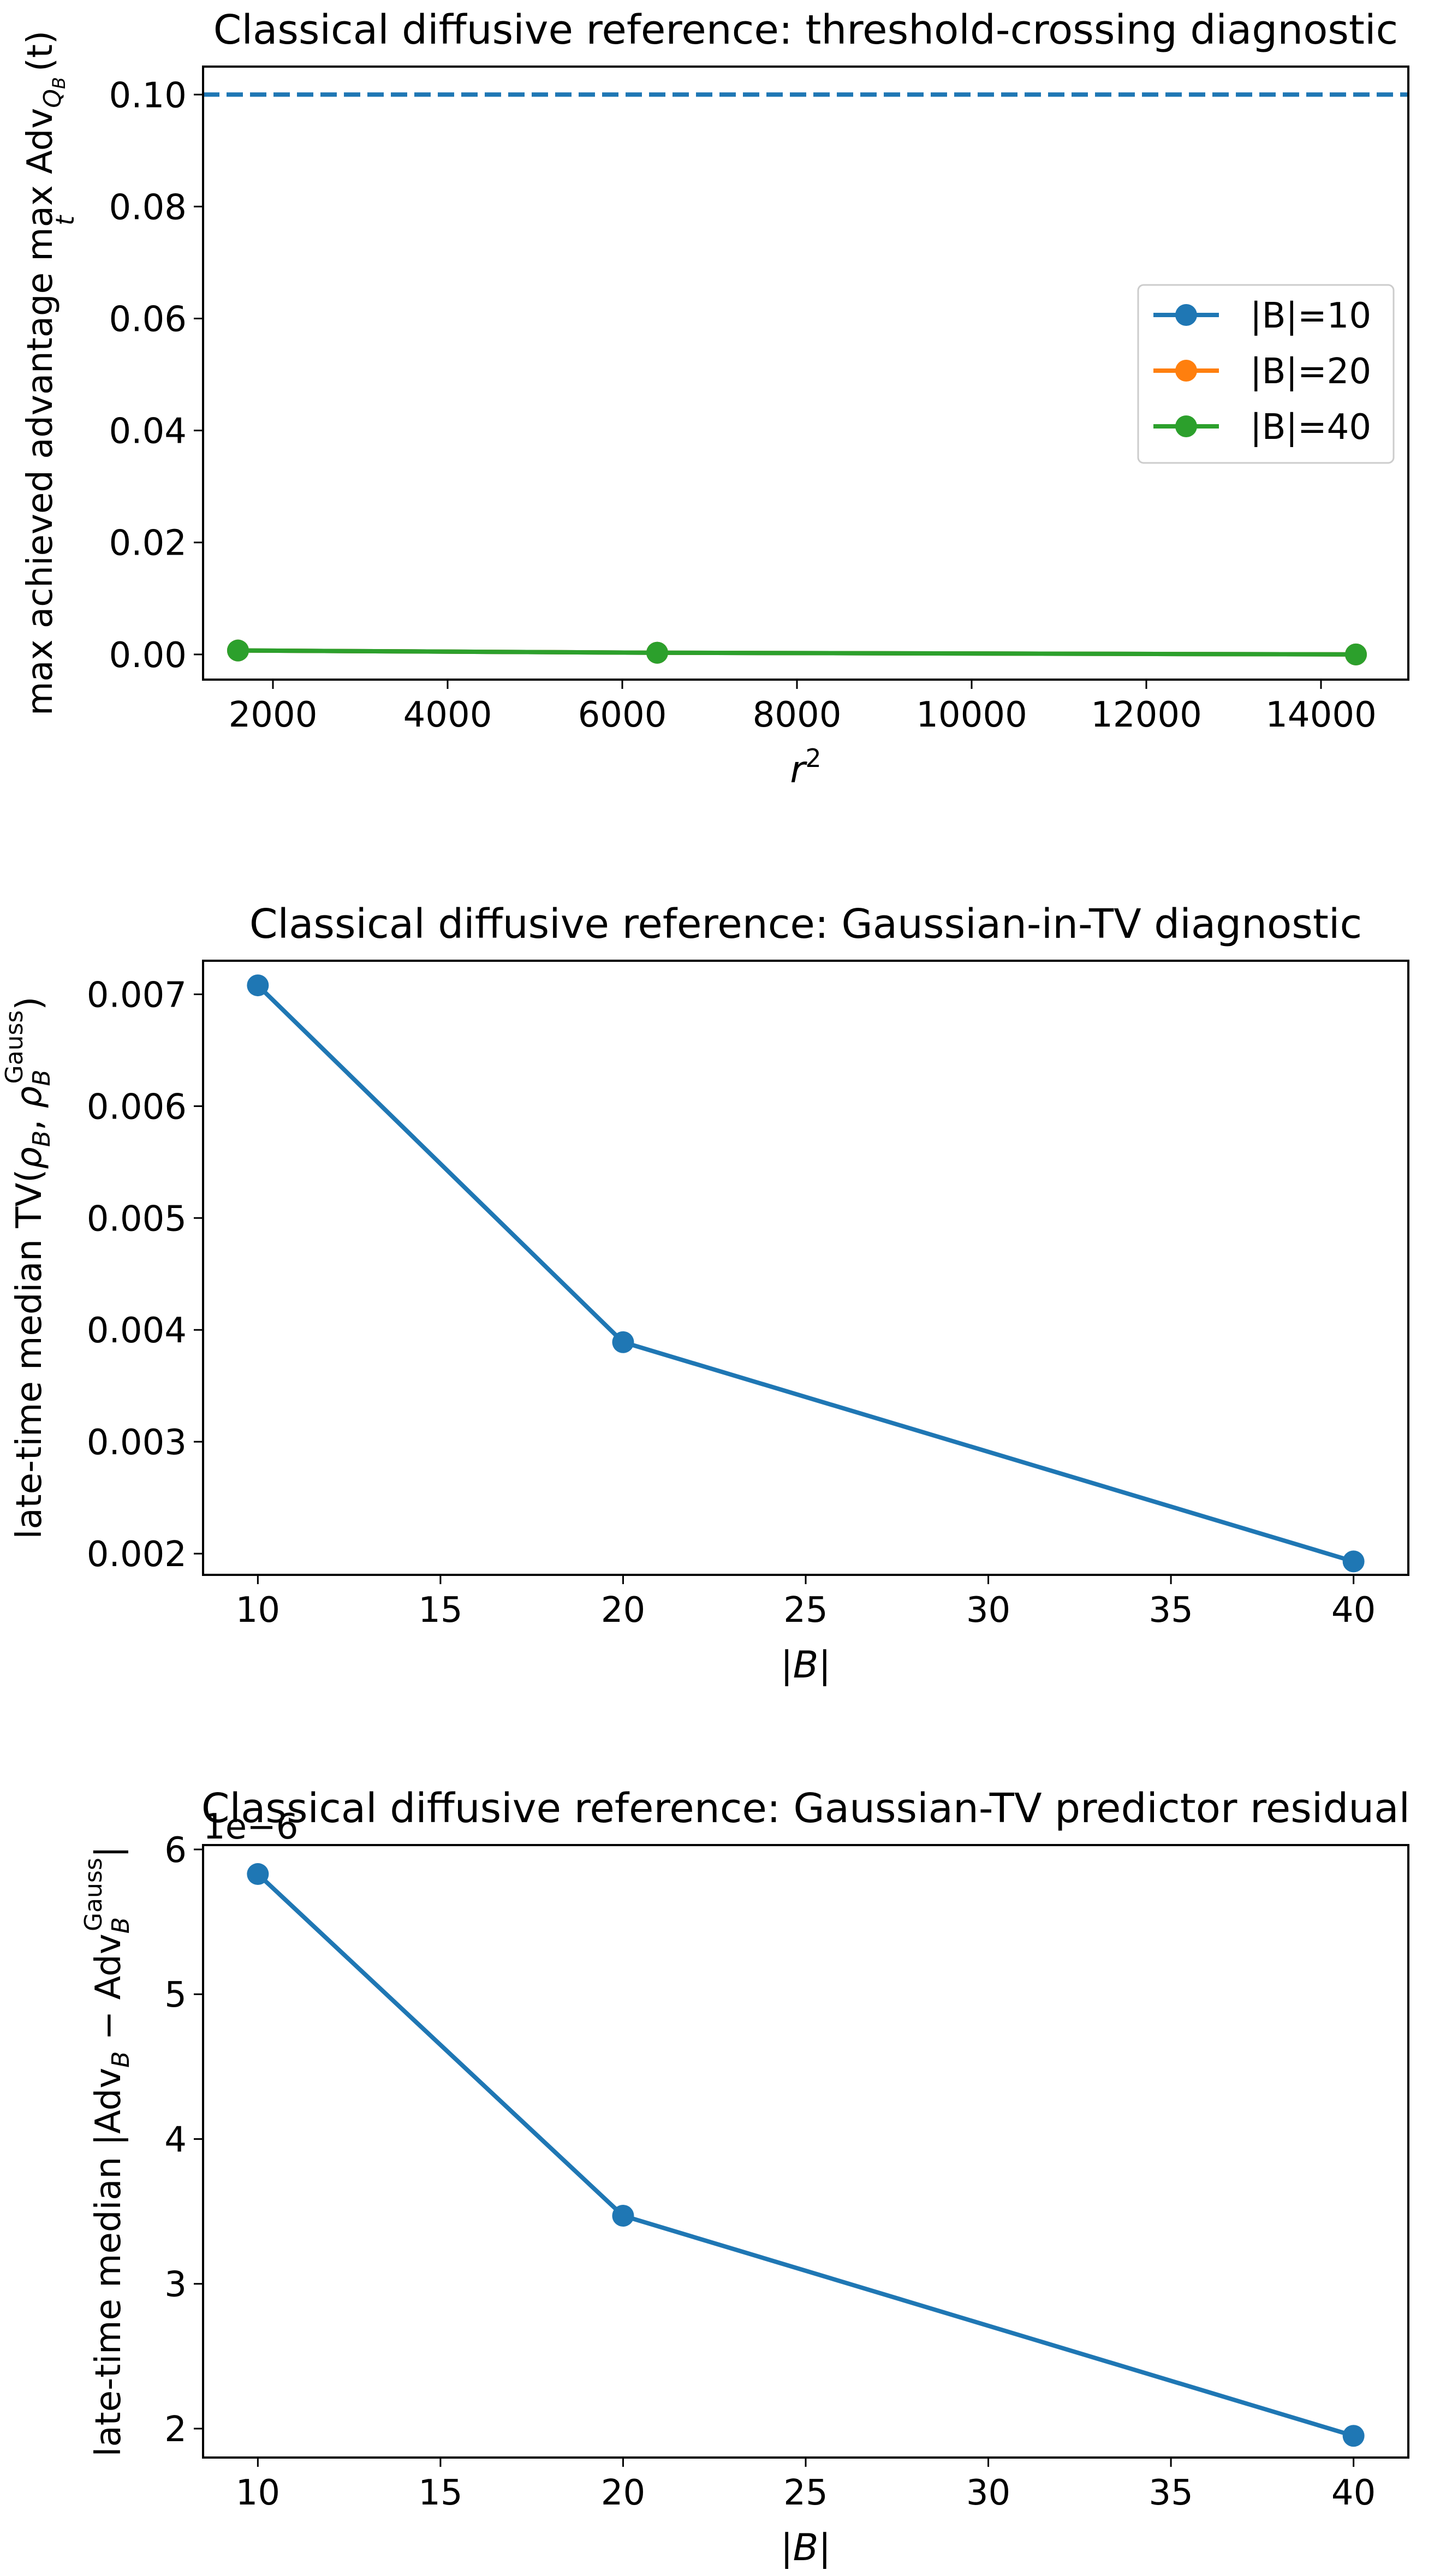 Image resolution: width=1452 pixels, height=2576 pixels. I want to click on y-tick-label: 0.04, so click(148, 432).